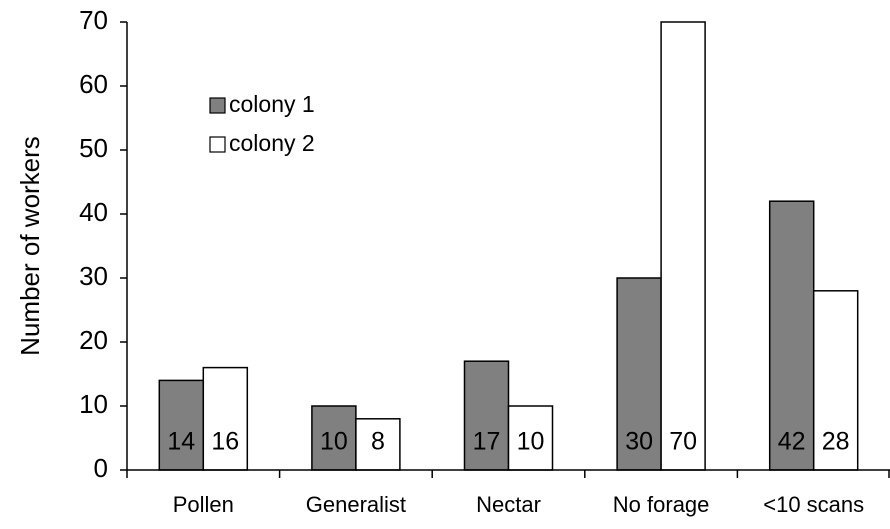 The width and height of the screenshot is (890, 529). I want to click on y-axis-title: Number of workers, so click(30, 246).